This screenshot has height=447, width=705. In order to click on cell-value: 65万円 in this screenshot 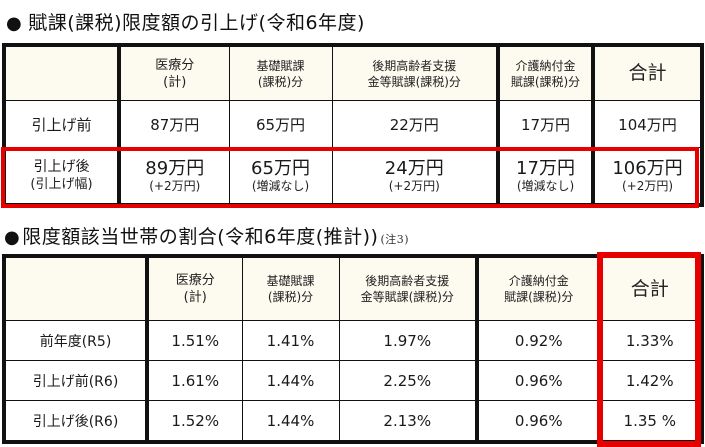, I will do `click(280, 124)`.